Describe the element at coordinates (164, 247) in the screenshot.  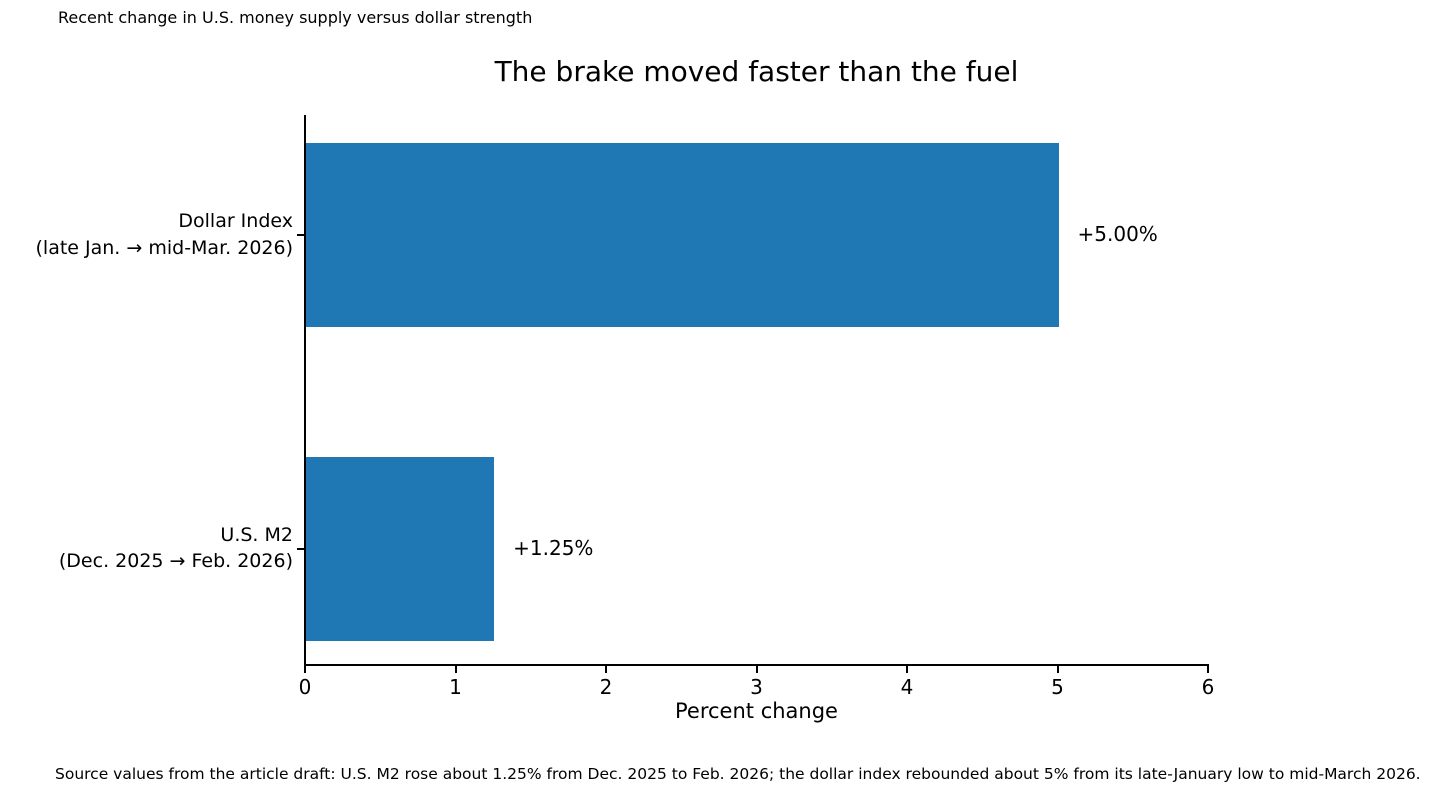
I see `y-tick-label-line: (late Jan. → mid-Mar. 2026)` at that location.